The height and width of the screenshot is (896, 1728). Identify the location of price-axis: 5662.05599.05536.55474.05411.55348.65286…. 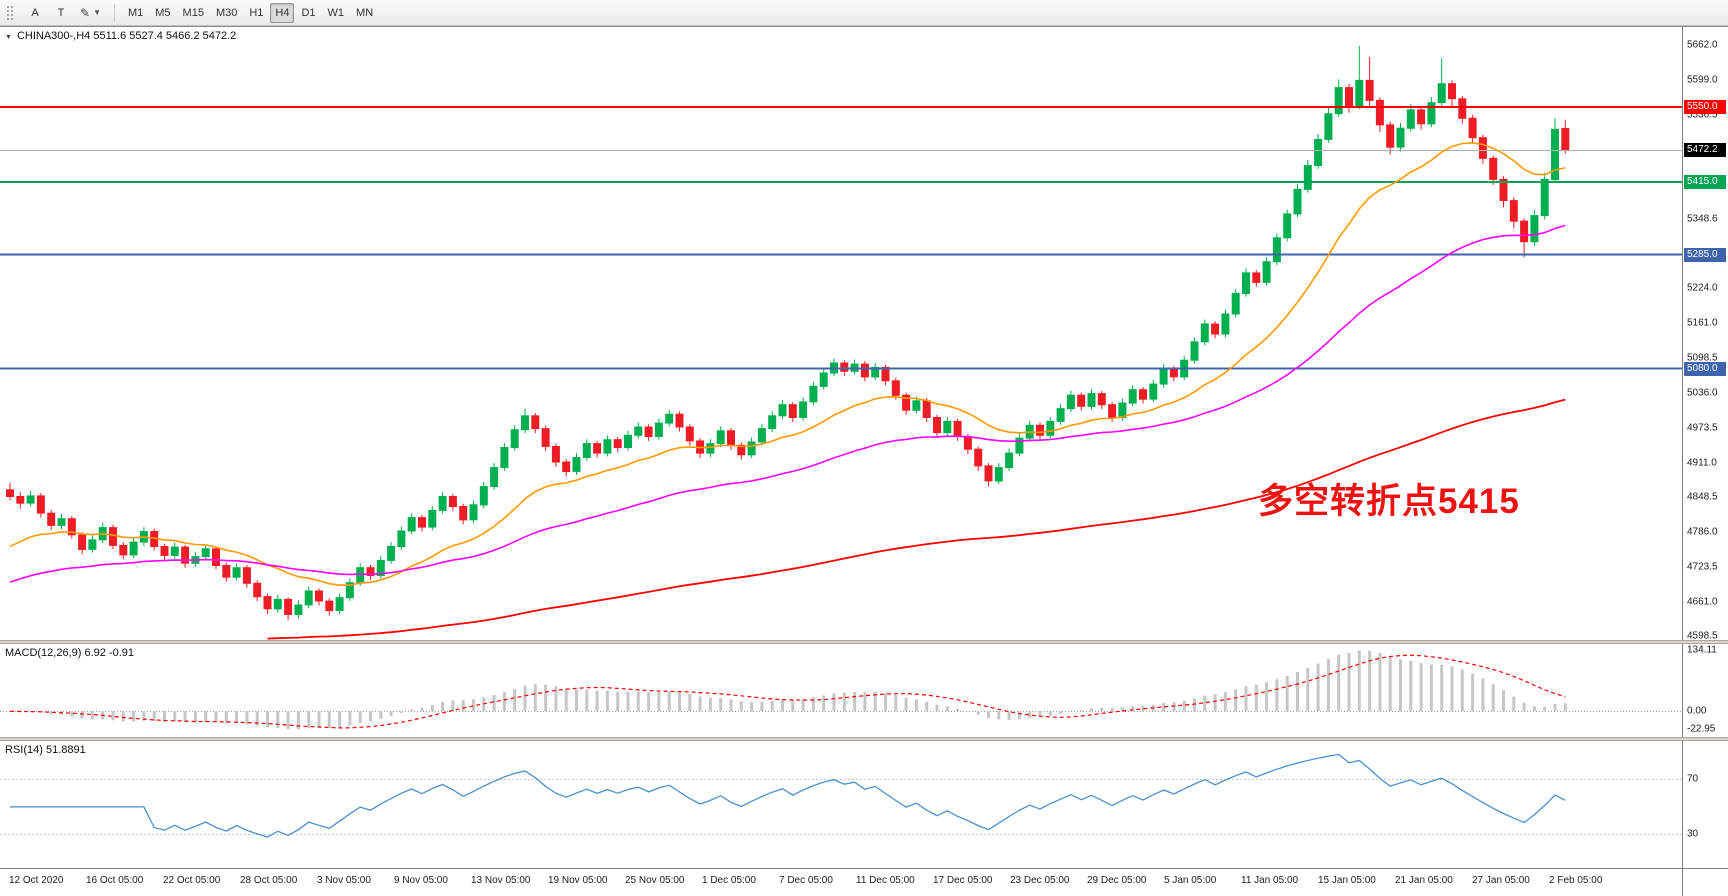
(1705, 333).